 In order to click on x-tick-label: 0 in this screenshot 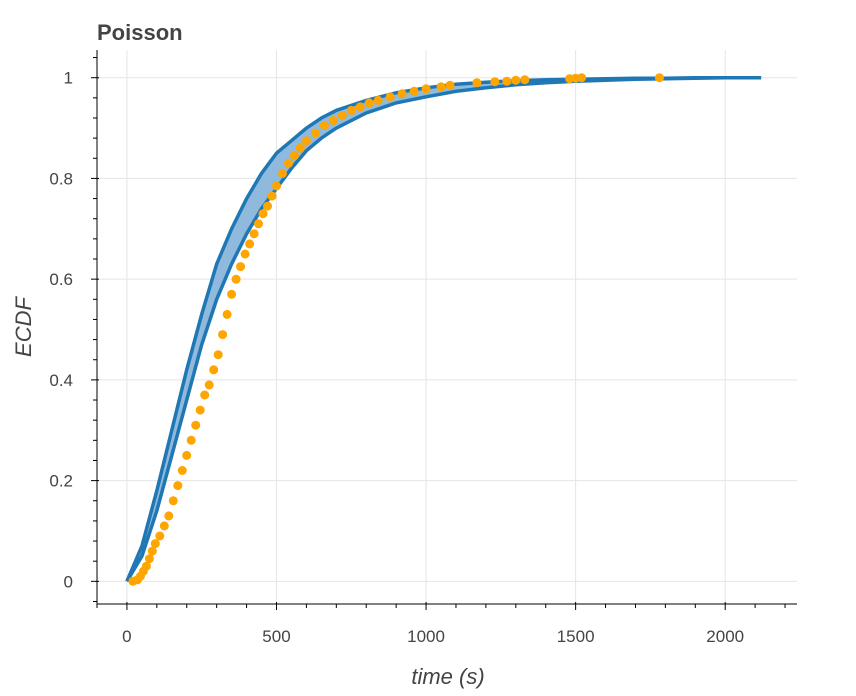, I will do `click(126, 636)`.